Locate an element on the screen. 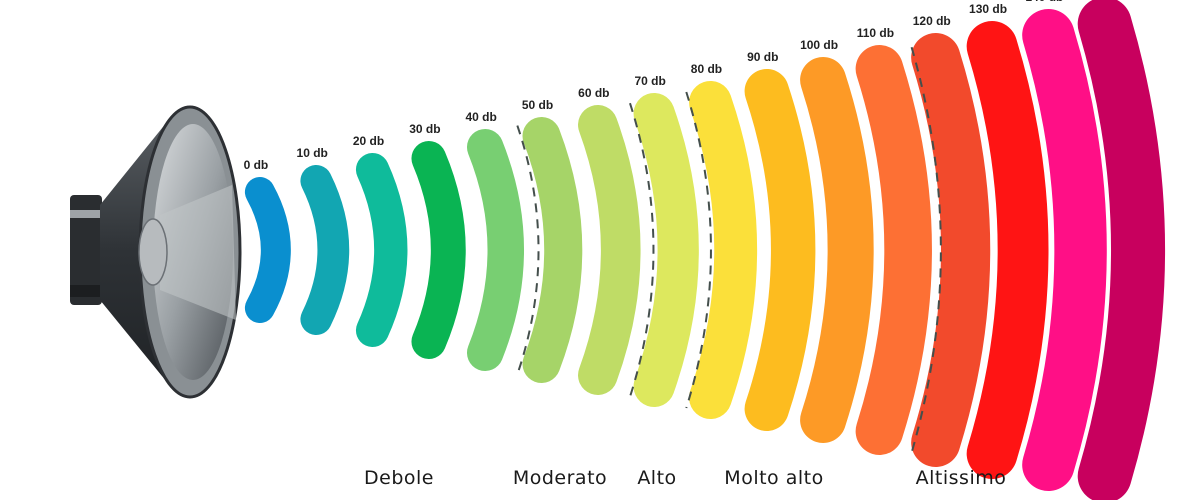 The height and width of the screenshot is (500, 1200). db-label: 100 db is located at coordinates (819, 45).